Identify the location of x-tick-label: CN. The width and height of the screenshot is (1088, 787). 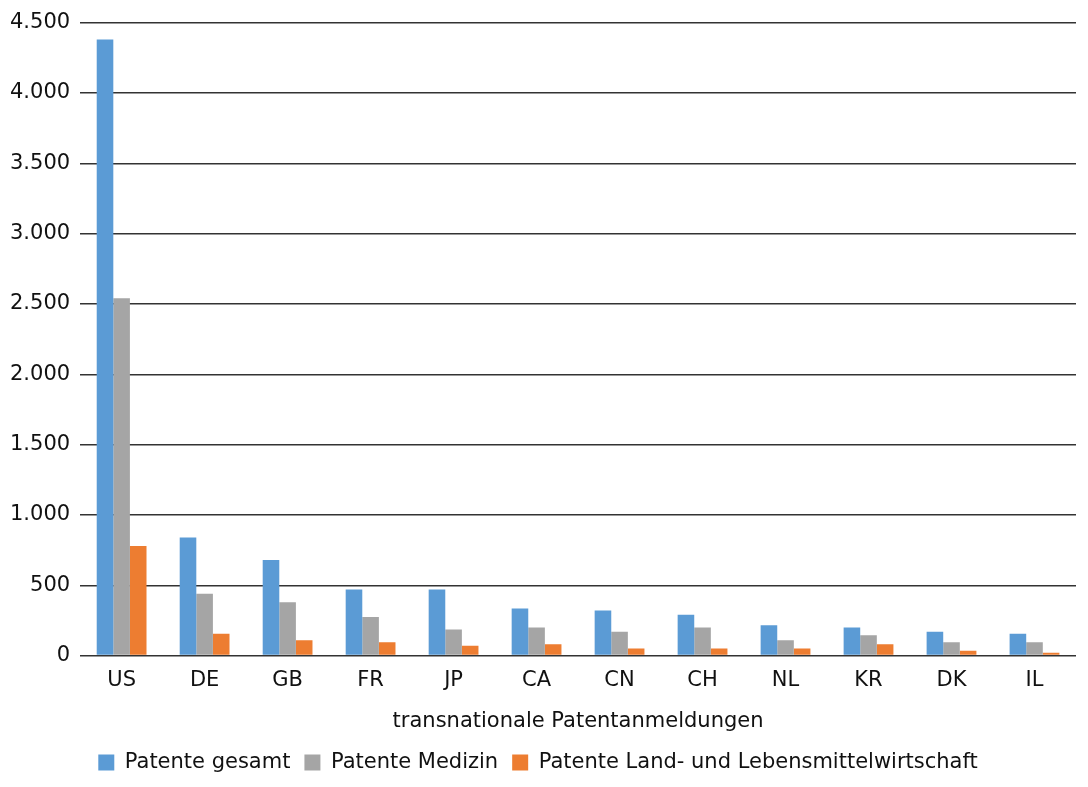
(619, 678).